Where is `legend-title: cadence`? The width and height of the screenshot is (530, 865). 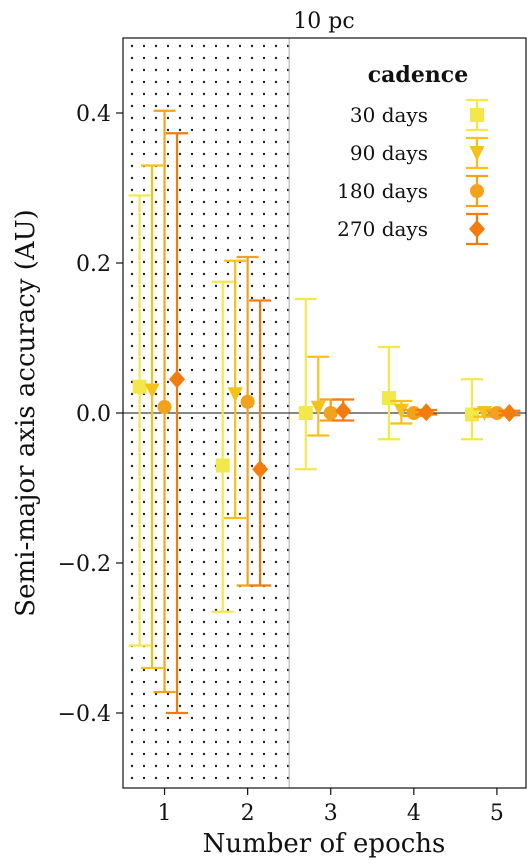 legend-title: cadence is located at coordinates (418, 75).